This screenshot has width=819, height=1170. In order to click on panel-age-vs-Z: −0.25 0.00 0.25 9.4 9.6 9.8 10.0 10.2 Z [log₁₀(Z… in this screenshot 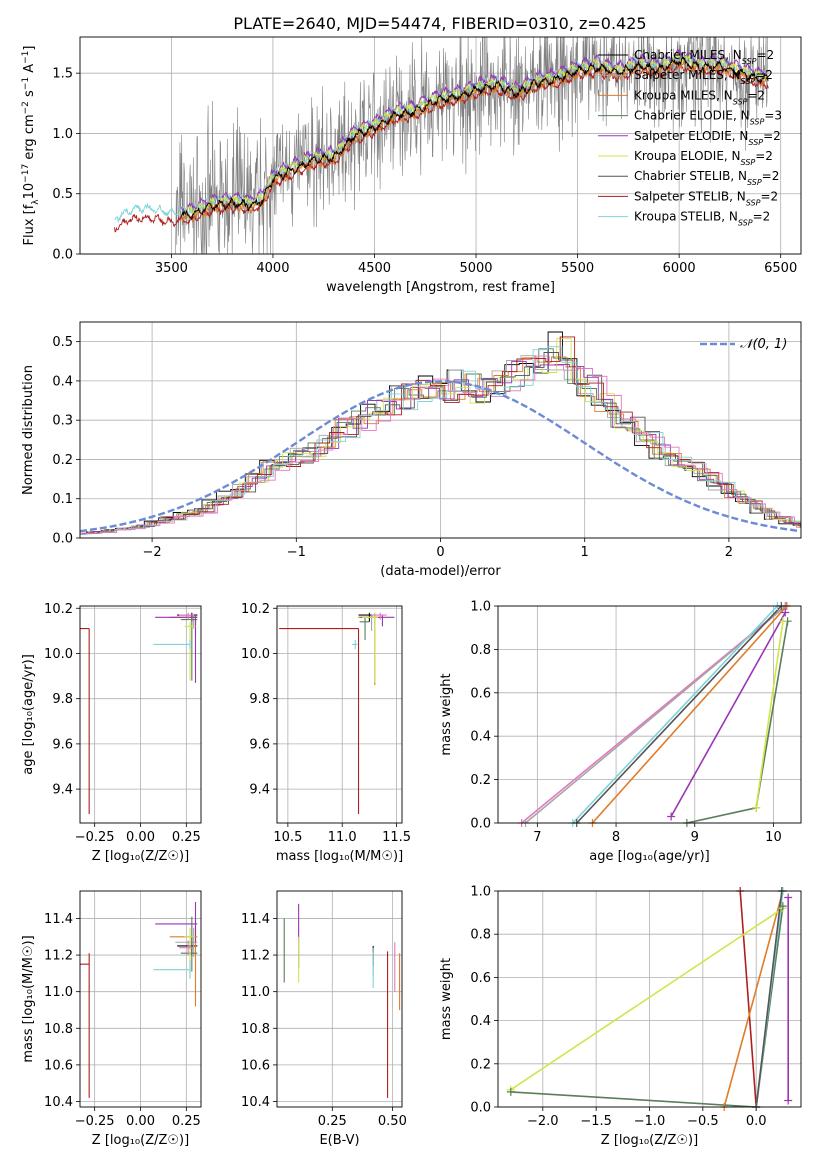, I will do `click(111, 733)`.